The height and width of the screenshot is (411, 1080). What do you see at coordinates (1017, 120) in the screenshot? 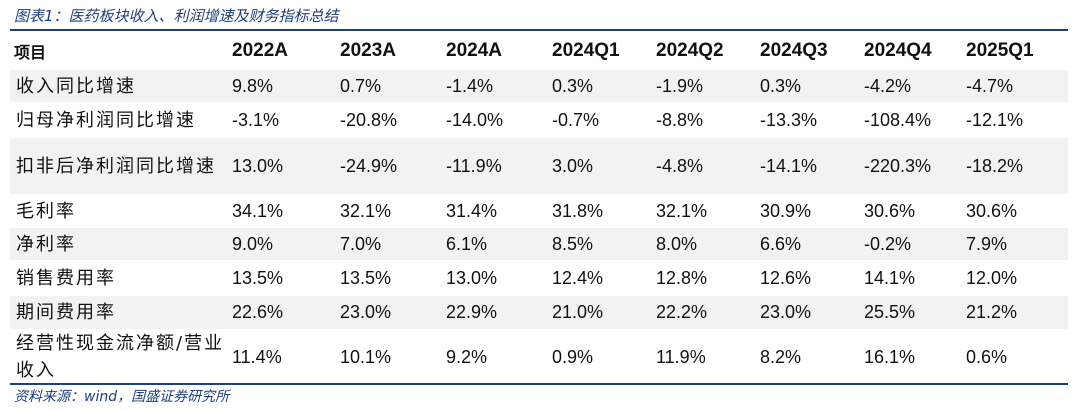
I see `table-cell: -12.1%` at bounding box center [1017, 120].